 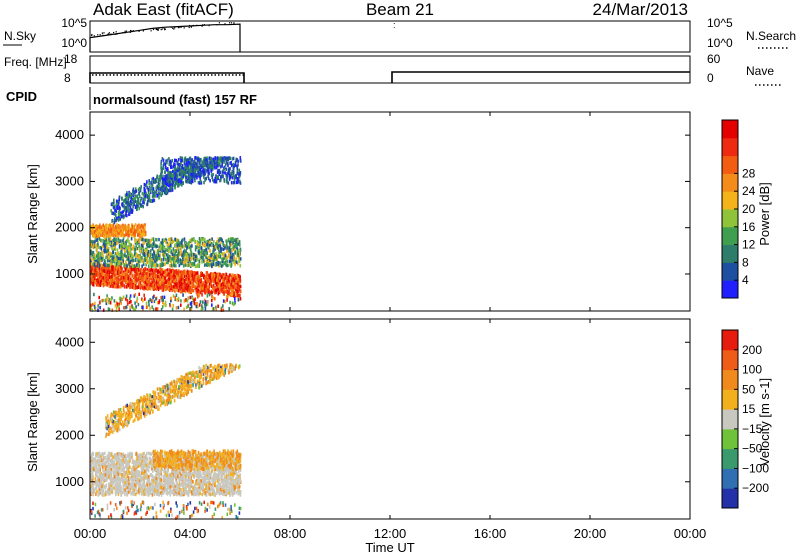 I want to click on y-tick-label: 3000, so click(x=69, y=180).